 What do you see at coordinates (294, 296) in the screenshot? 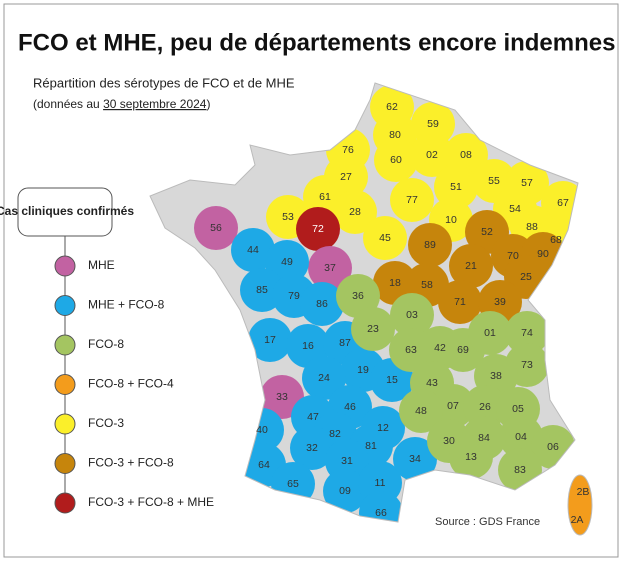
I see `department-code: 79` at bounding box center [294, 296].